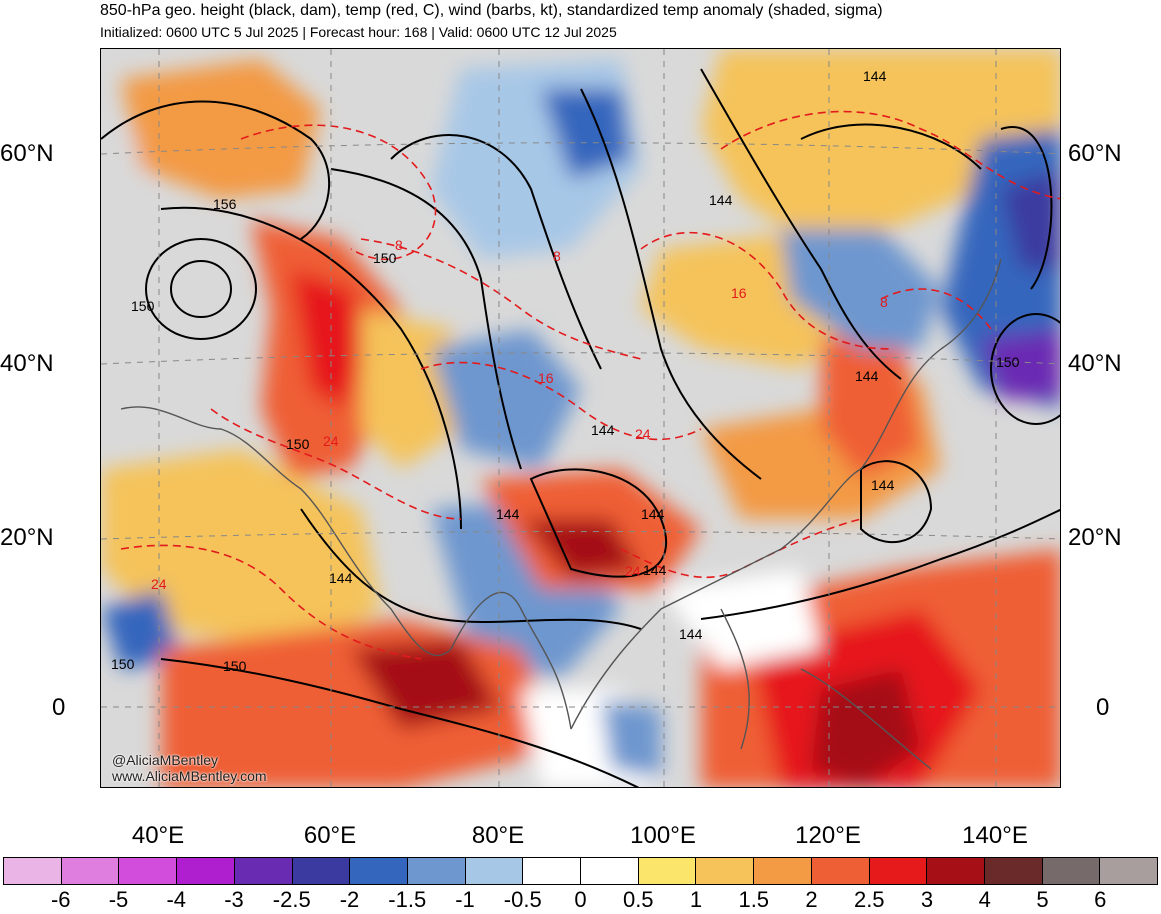 This screenshot has width=1161, height=914. Describe the element at coordinates (995, 835) in the screenshot. I see `lon-label: 140°E` at that location.